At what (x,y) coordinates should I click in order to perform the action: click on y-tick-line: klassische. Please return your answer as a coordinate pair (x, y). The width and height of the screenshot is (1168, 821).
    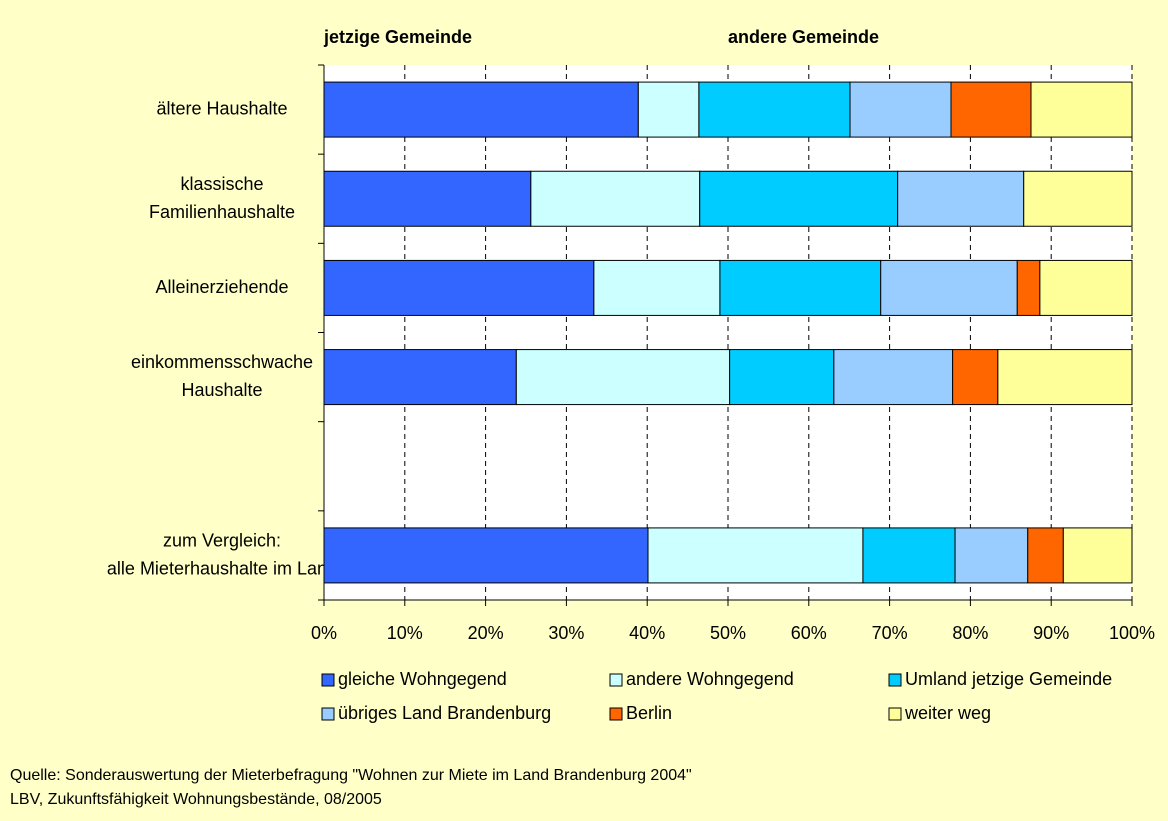
    Looking at the image, I should click on (221, 184).